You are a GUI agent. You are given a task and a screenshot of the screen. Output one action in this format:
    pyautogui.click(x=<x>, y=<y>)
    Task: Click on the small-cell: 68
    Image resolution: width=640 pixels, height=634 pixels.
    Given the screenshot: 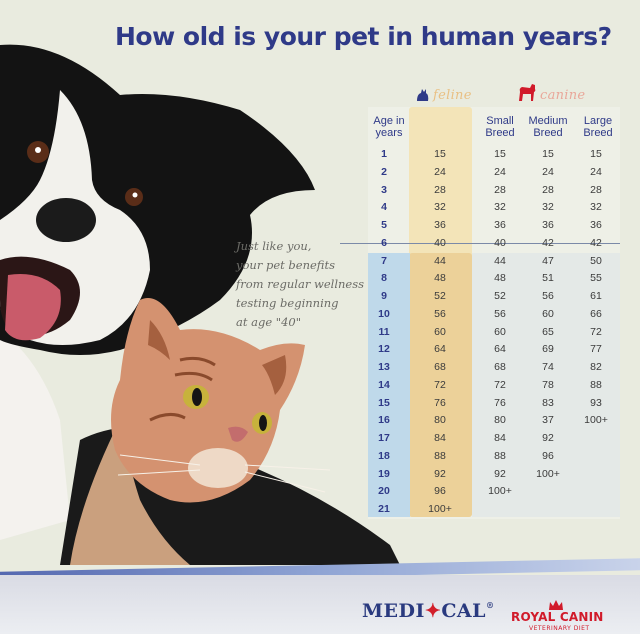 What is the action you would take?
    pyautogui.click(x=500, y=367)
    